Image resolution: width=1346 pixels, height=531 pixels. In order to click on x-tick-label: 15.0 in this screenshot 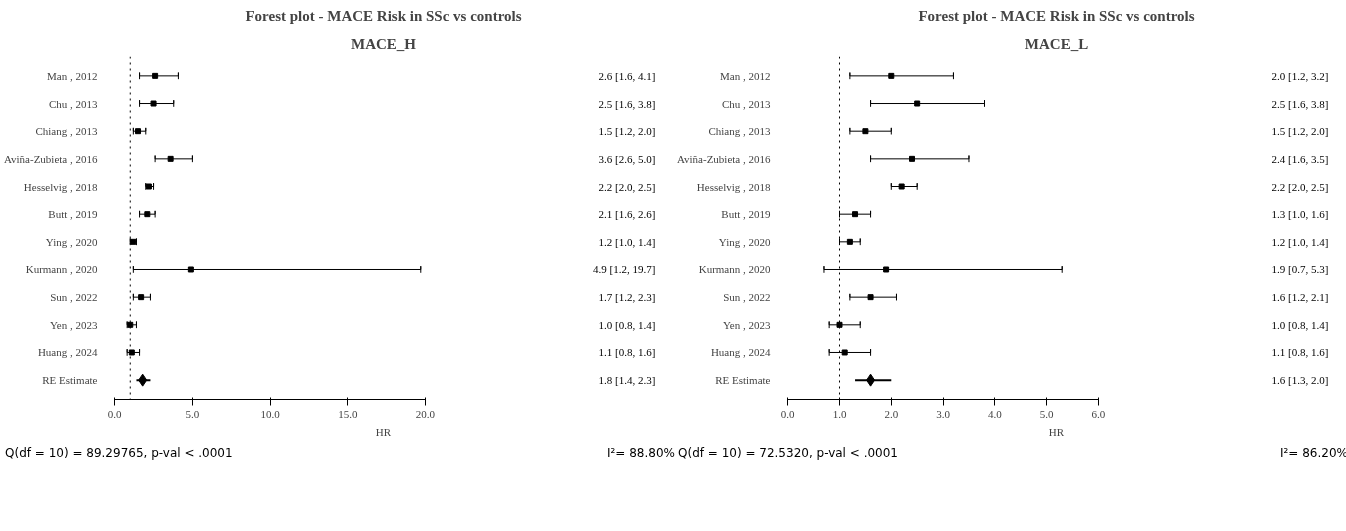, I will do `click(348, 413)`.